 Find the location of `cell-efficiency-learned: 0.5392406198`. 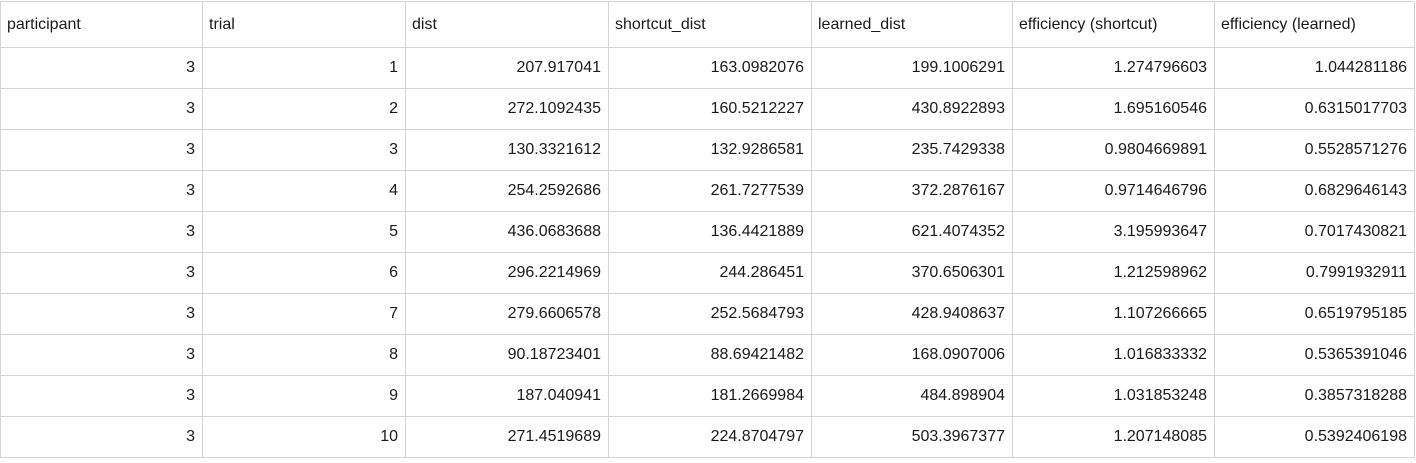

cell-efficiency-learned: 0.5392406198 is located at coordinates (1314, 437).